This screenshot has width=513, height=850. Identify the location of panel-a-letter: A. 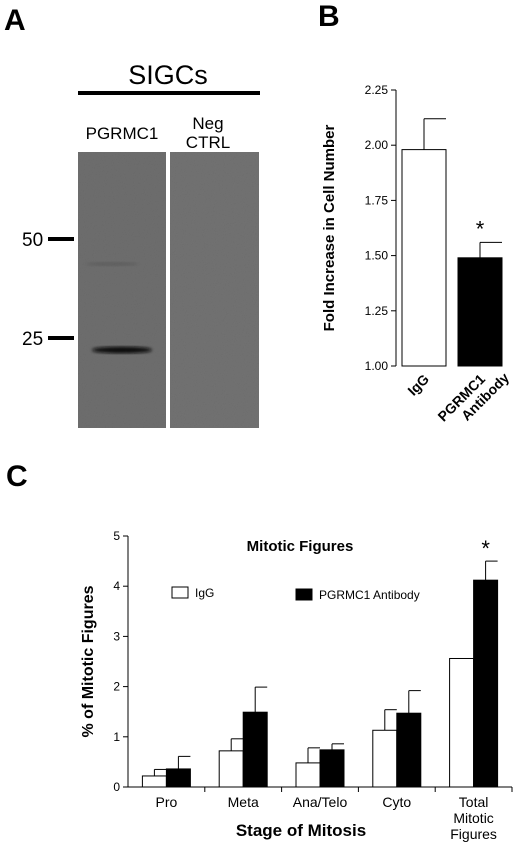
(15, 20).